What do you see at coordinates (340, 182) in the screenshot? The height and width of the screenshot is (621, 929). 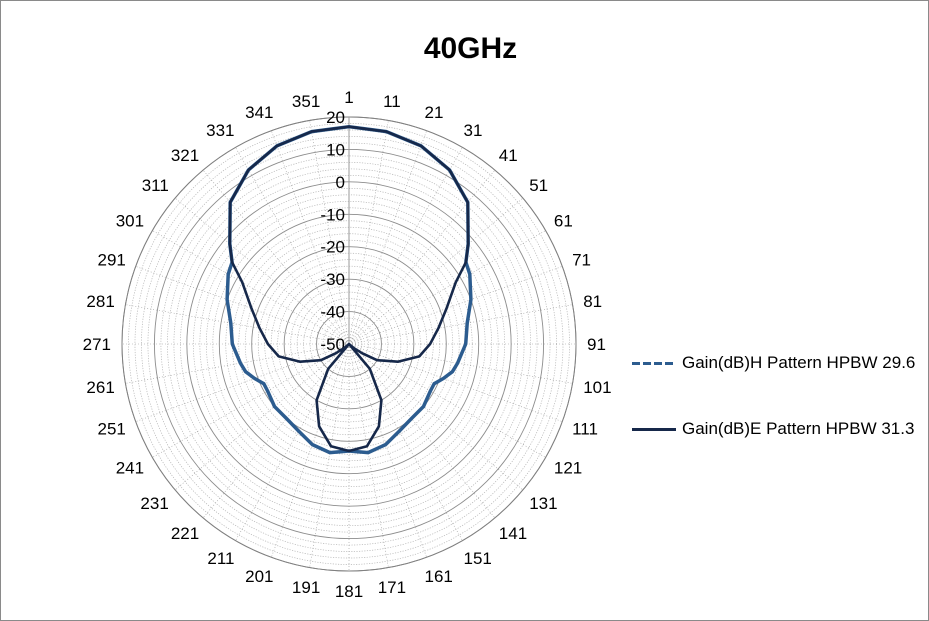 I see `radial-tick-label: 0` at bounding box center [340, 182].